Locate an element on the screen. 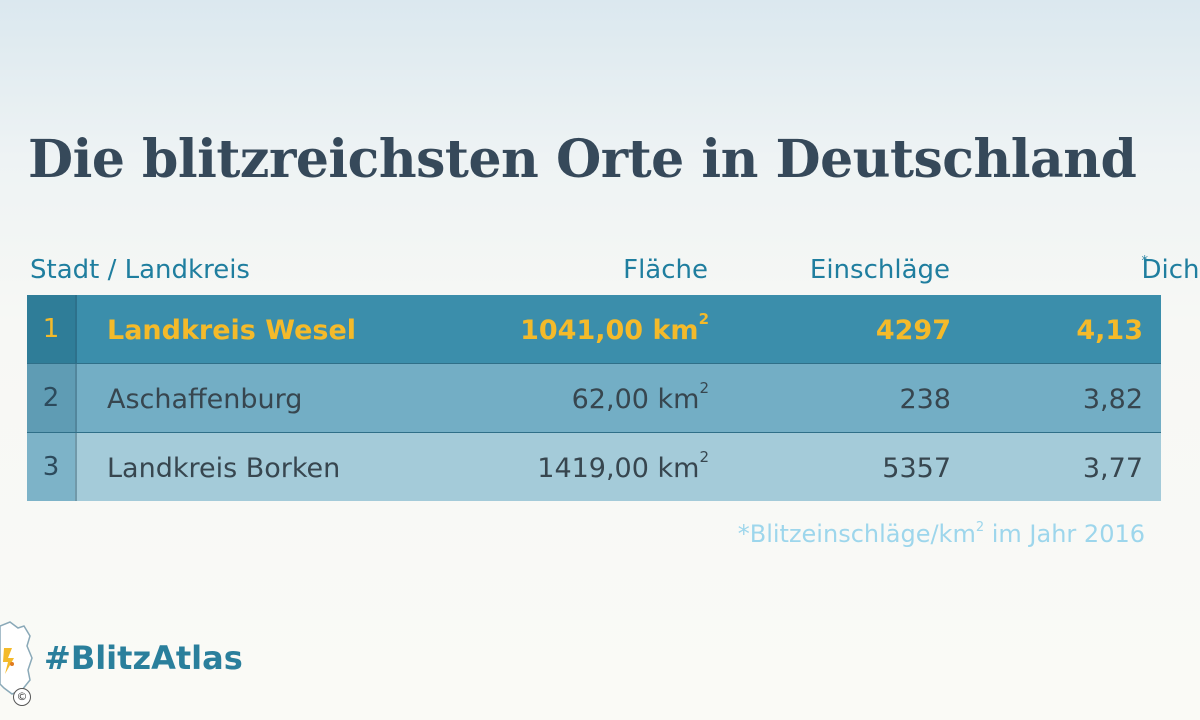 The width and height of the screenshot is (1200, 720). table-row: 3 Landkreis Borken 1419,00 km2 5357 3,77 is located at coordinates (594, 467).